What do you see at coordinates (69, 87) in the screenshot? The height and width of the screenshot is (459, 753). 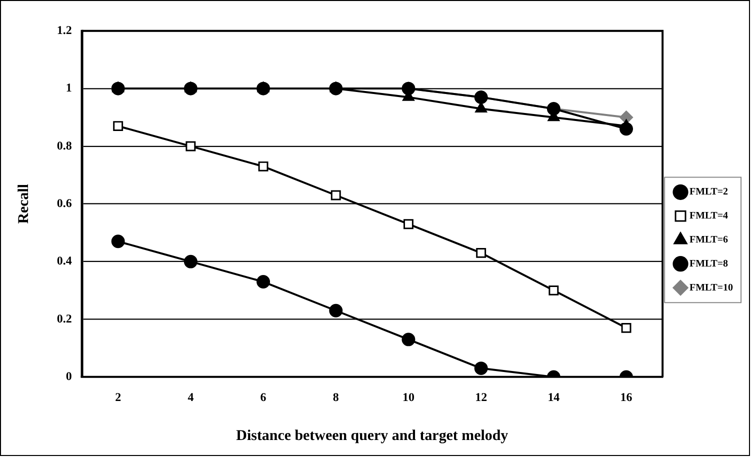 I see `y-tick-label: 1` at bounding box center [69, 87].